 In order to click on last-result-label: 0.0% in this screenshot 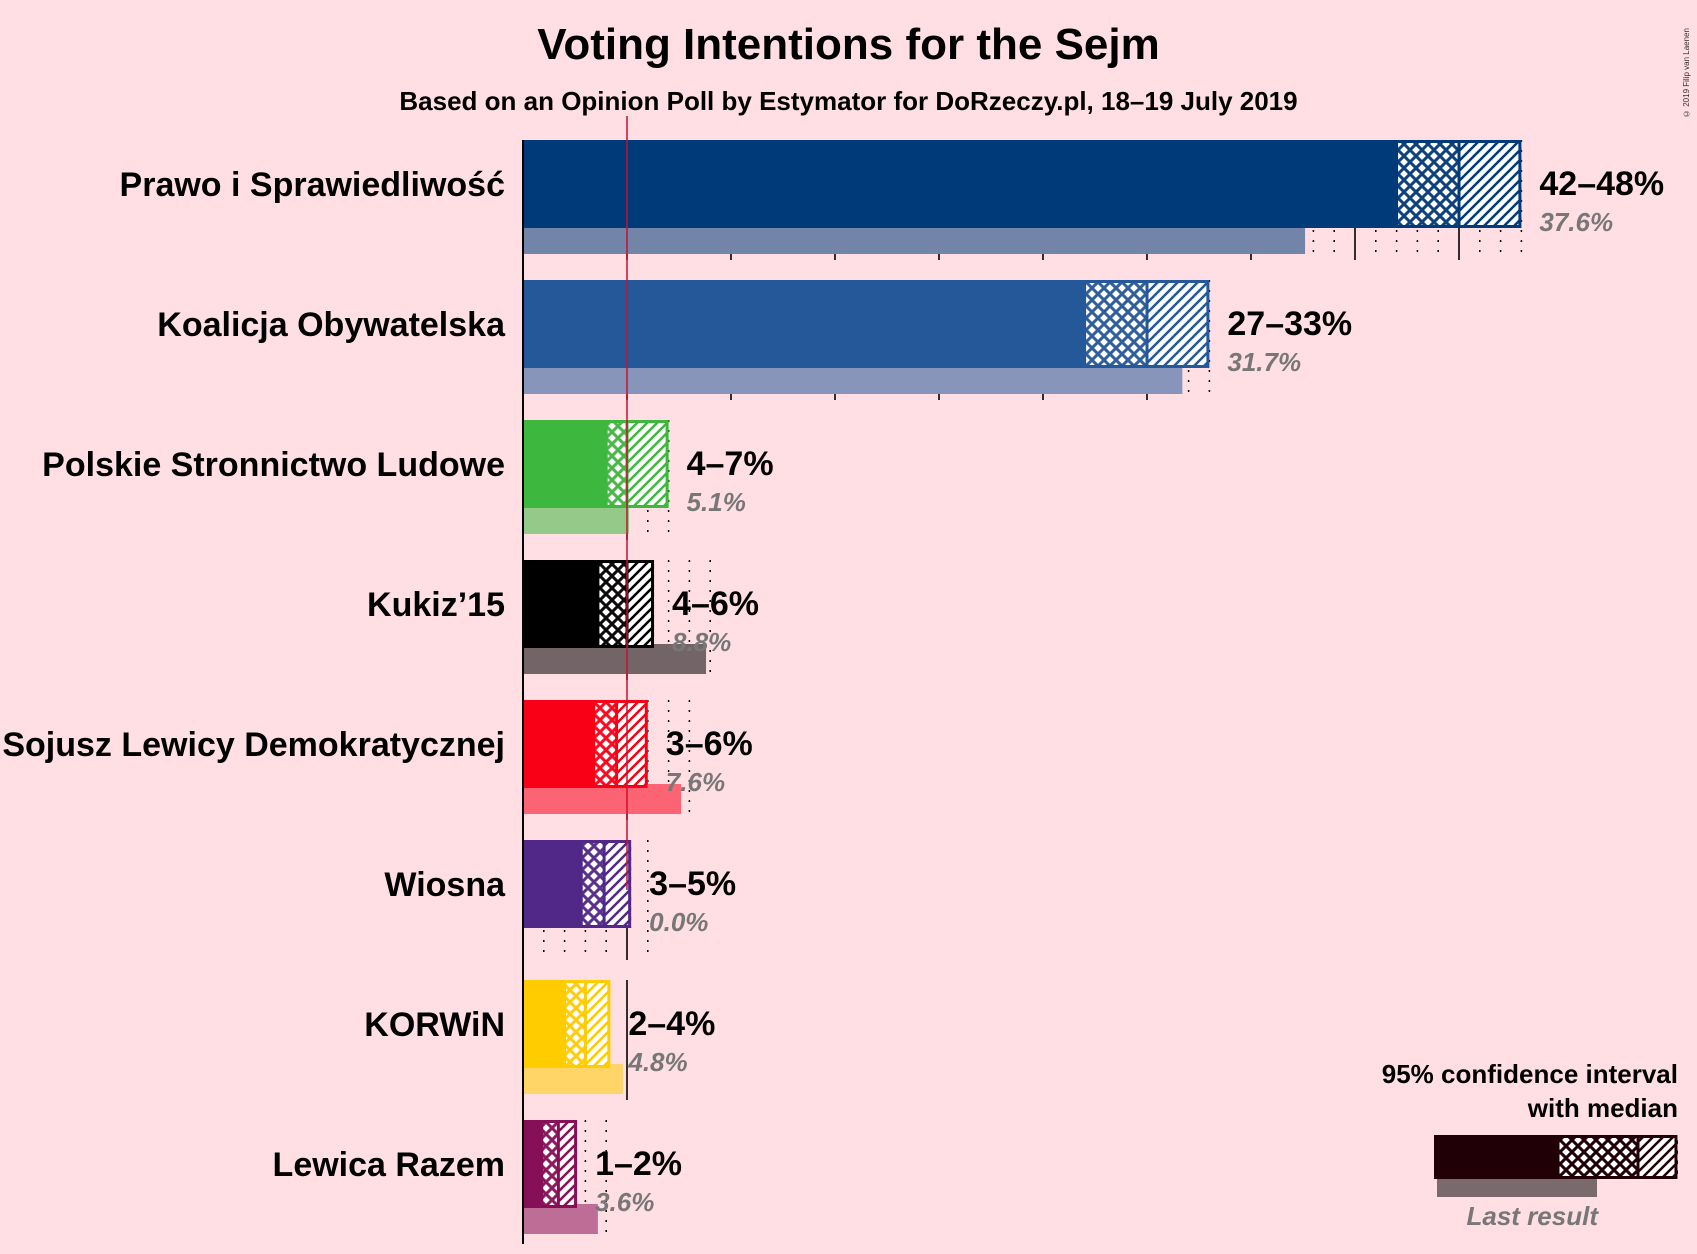, I will do `click(678, 922)`.